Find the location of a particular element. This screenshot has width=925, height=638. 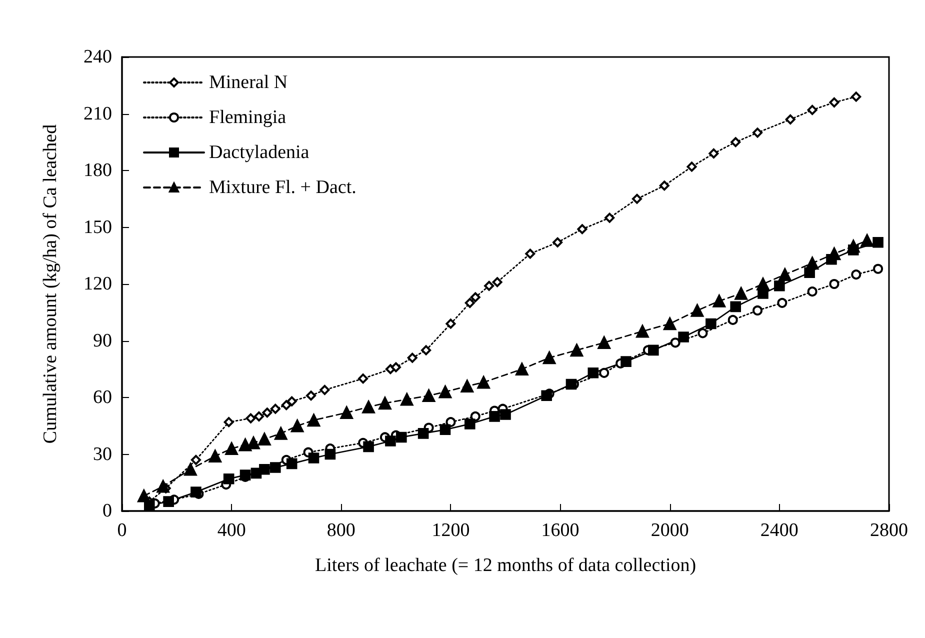

y-tick-label: 30 is located at coordinates (102, 454).